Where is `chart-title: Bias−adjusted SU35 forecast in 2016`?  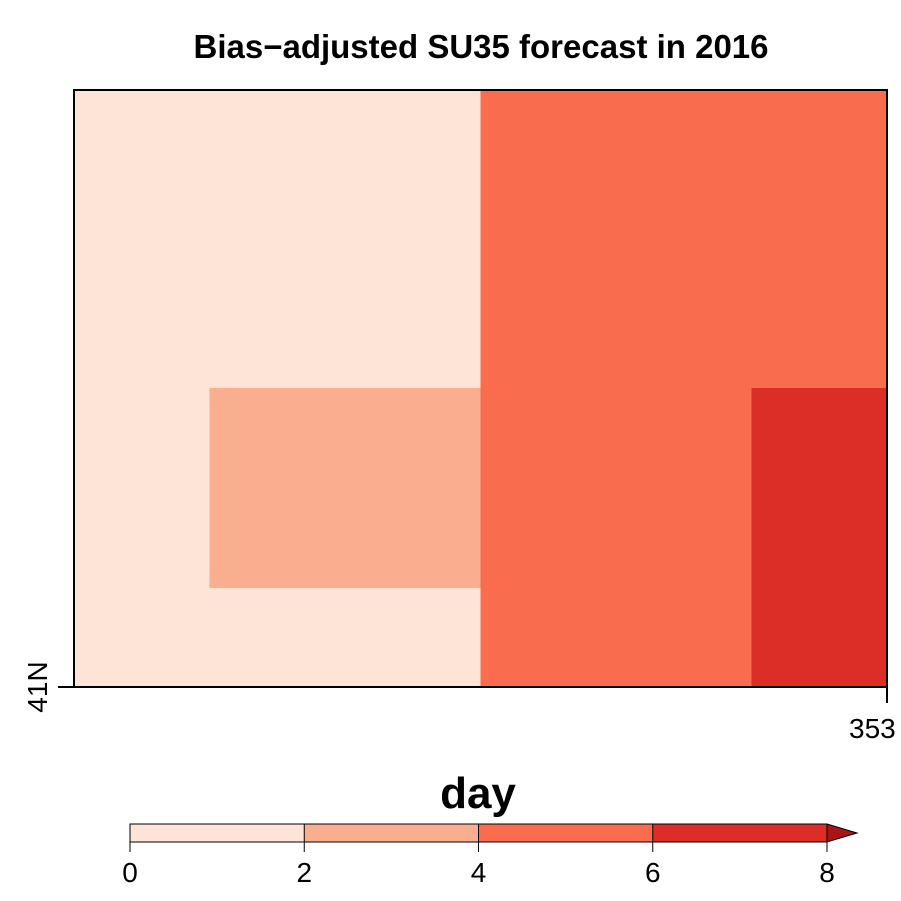
chart-title: Bias−adjusted SU35 forecast in 2016 is located at coordinates (480, 46).